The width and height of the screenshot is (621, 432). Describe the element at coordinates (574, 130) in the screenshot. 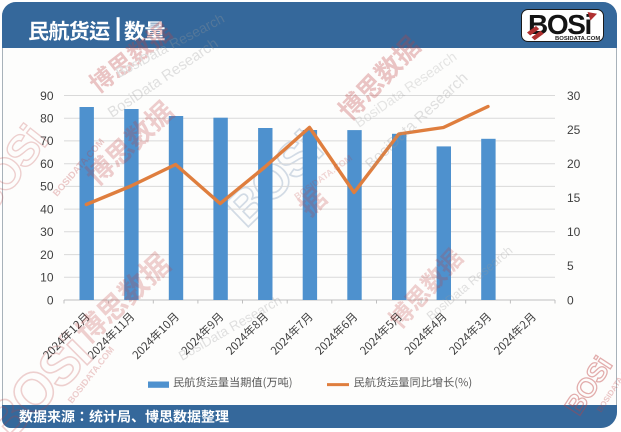

I see `svg-text: 25` at that location.